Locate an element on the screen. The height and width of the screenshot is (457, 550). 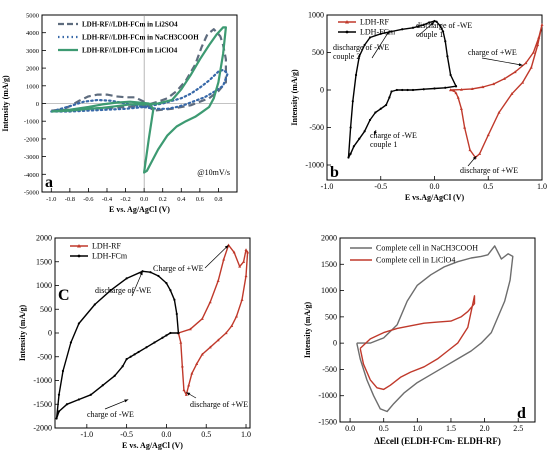
y-tick-label: 4000 is located at coordinates (32, 33).